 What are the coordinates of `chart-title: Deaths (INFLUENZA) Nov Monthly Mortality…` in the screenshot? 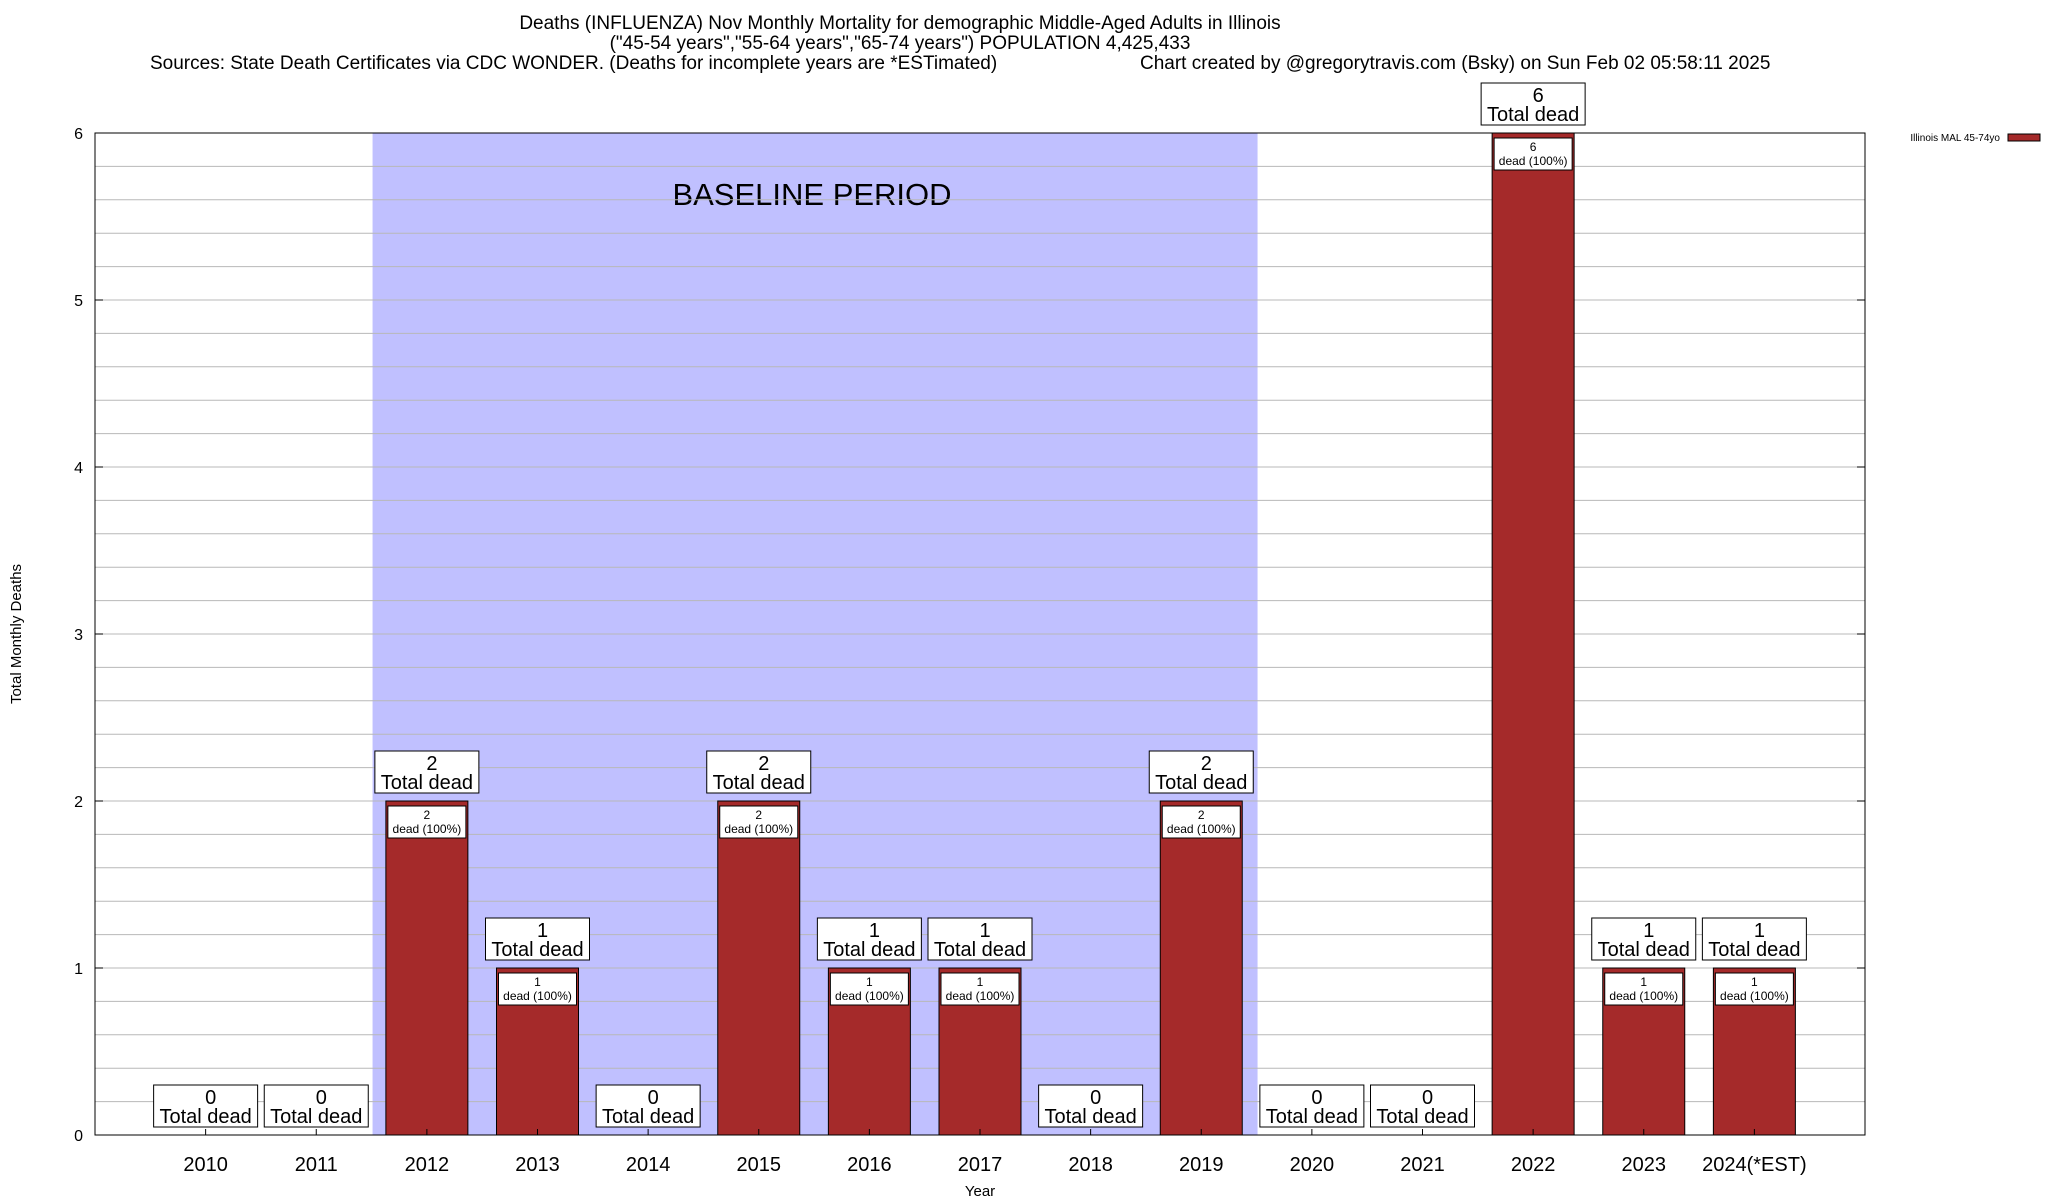 It's located at (900, 23).